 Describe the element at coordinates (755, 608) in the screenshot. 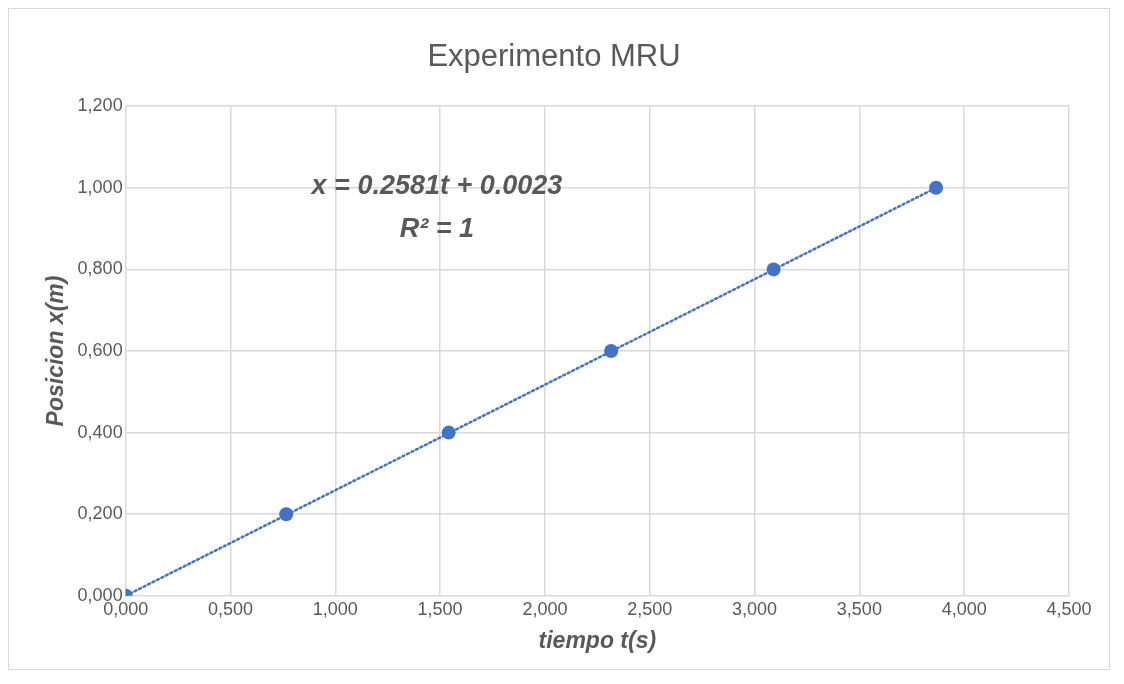

I see `x-tick-label: 3,000` at that location.